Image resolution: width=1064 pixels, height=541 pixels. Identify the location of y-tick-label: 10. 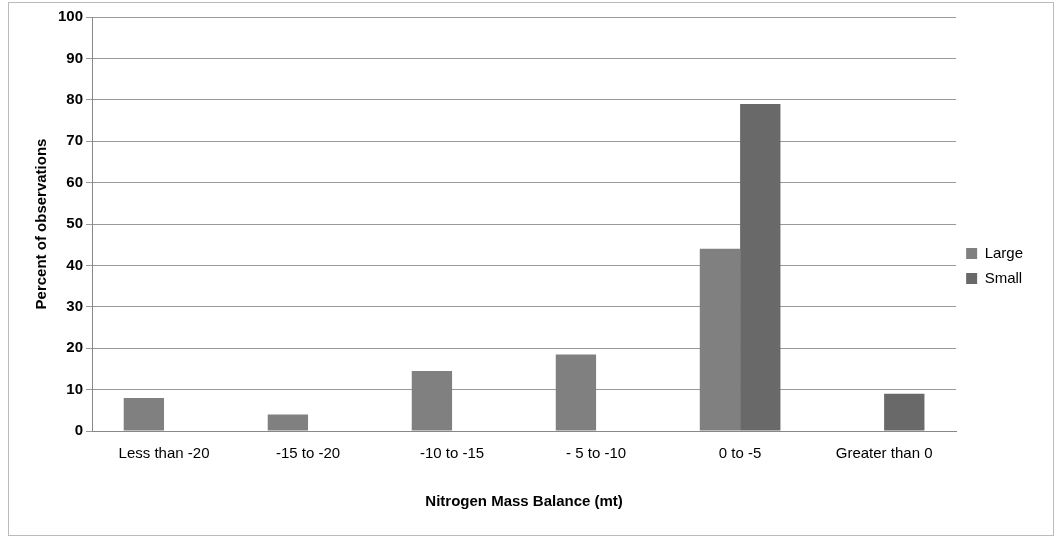
(75, 388).